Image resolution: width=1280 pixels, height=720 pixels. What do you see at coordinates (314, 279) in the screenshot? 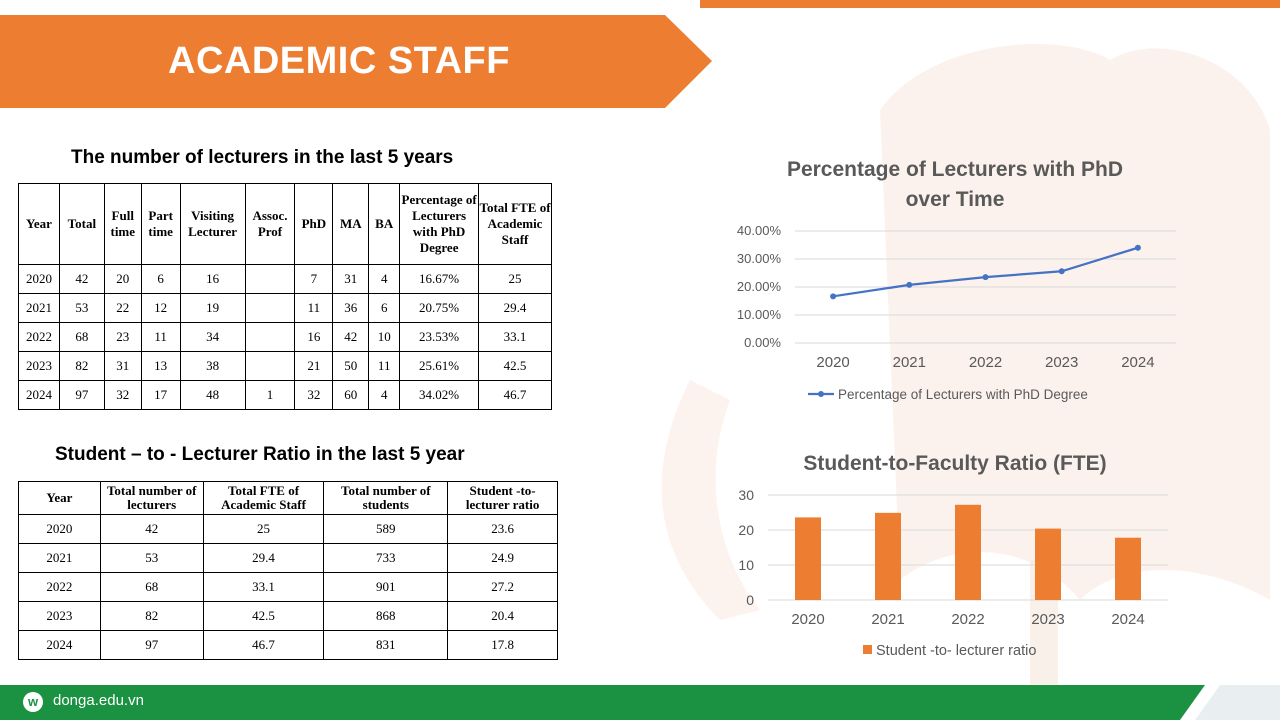
I see `table-cell: 7` at bounding box center [314, 279].